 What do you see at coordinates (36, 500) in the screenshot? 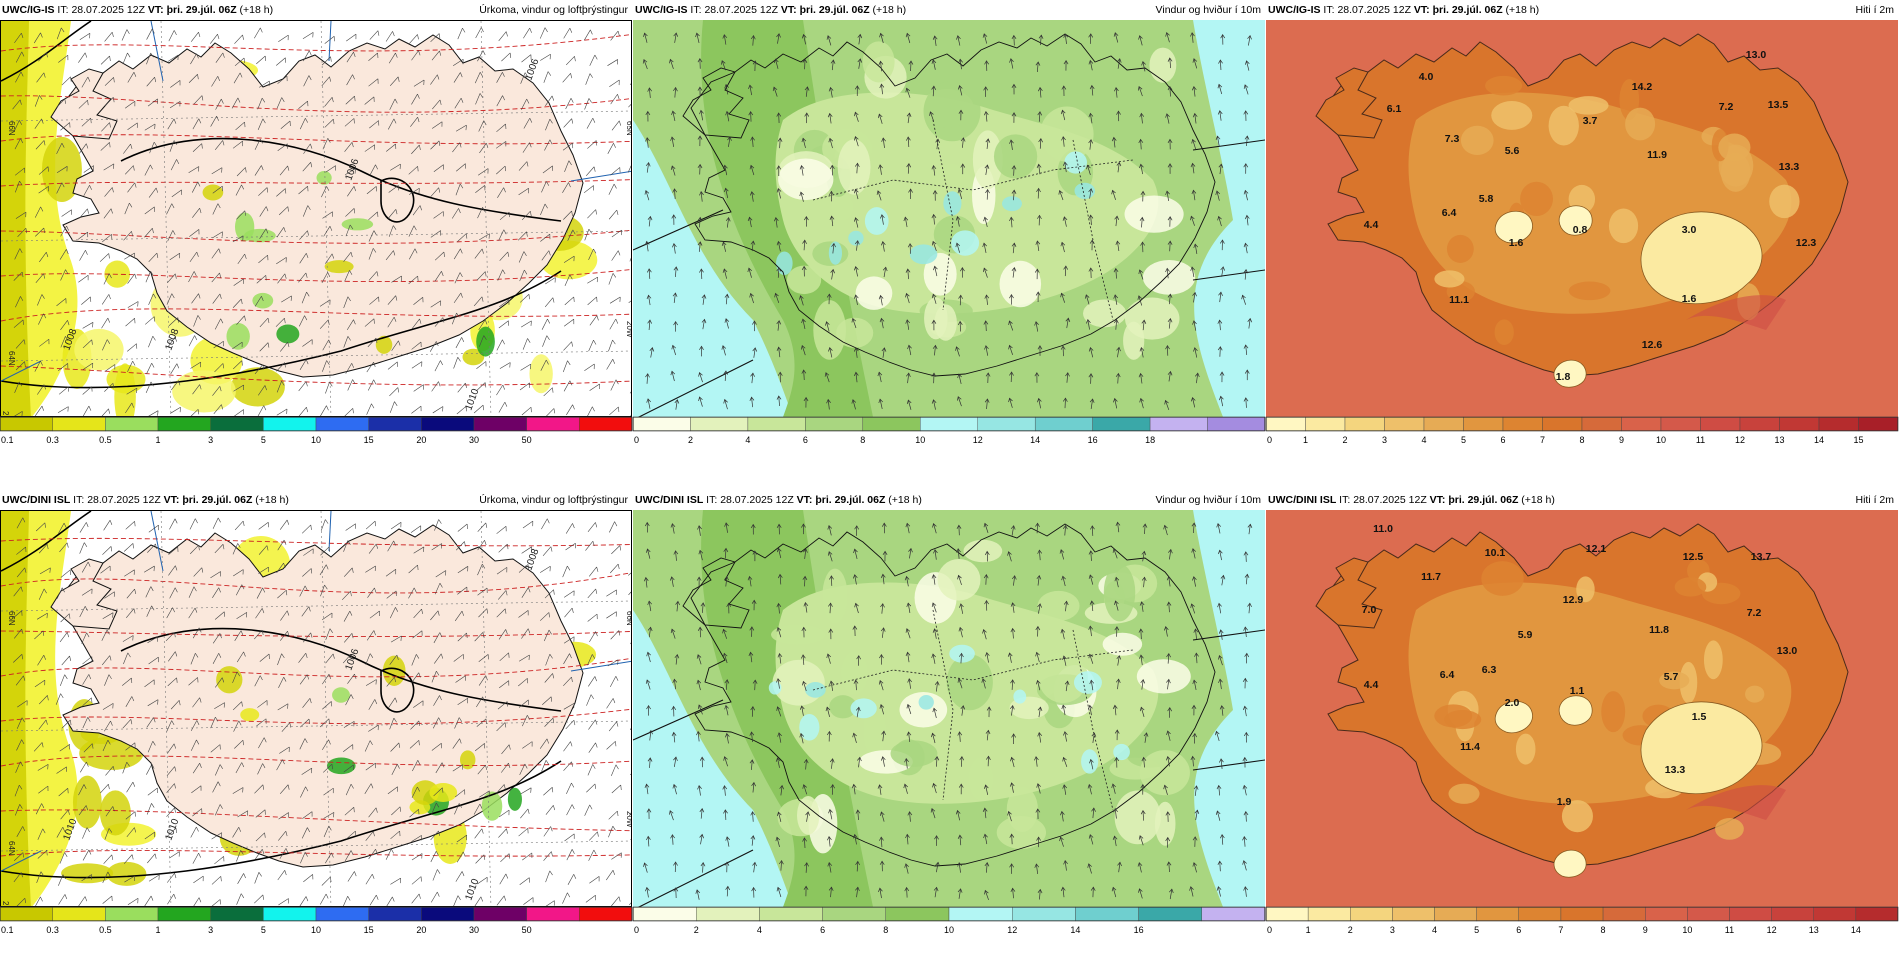
I see `model-name: UWC/DINI ISL` at bounding box center [36, 500].